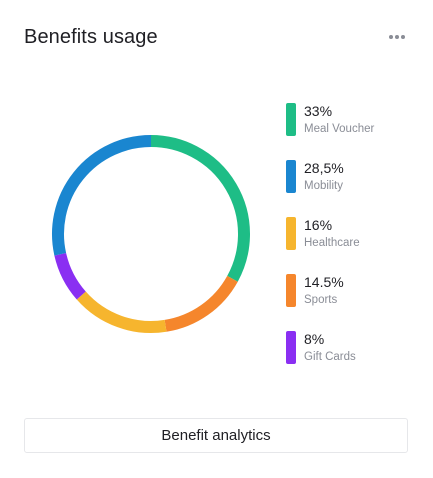 The width and height of the screenshot is (433, 478). What do you see at coordinates (91, 37) in the screenshot?
I see `card-title: Benefits usage` at bounding box center [91, 37].